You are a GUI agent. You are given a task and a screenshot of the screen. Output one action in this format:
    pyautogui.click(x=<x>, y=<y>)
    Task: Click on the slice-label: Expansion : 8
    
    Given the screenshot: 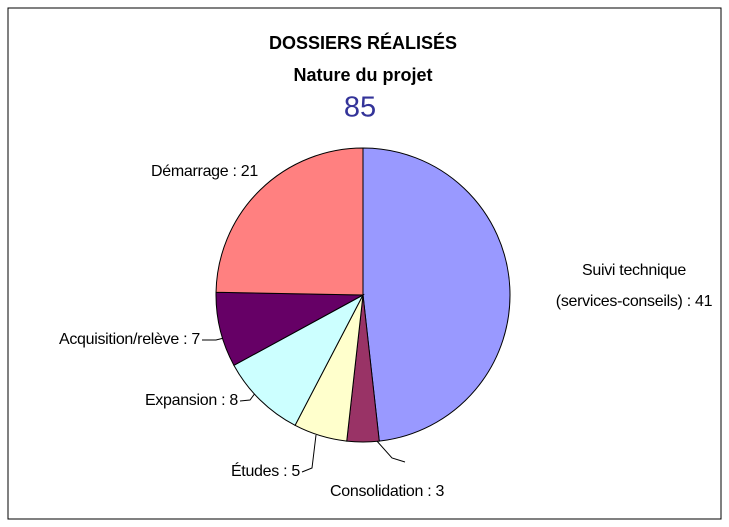 What is the action you would take?
    pyautogui.click(x=191, y=400)
    